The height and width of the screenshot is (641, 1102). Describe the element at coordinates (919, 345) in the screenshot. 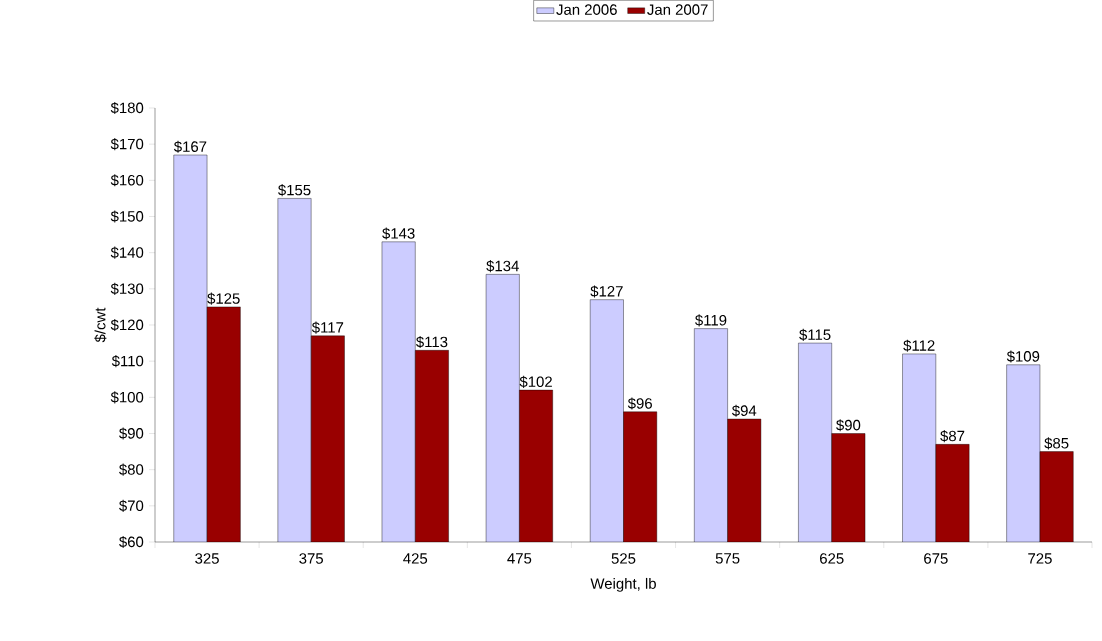

I see `data-label: $112` at that location.